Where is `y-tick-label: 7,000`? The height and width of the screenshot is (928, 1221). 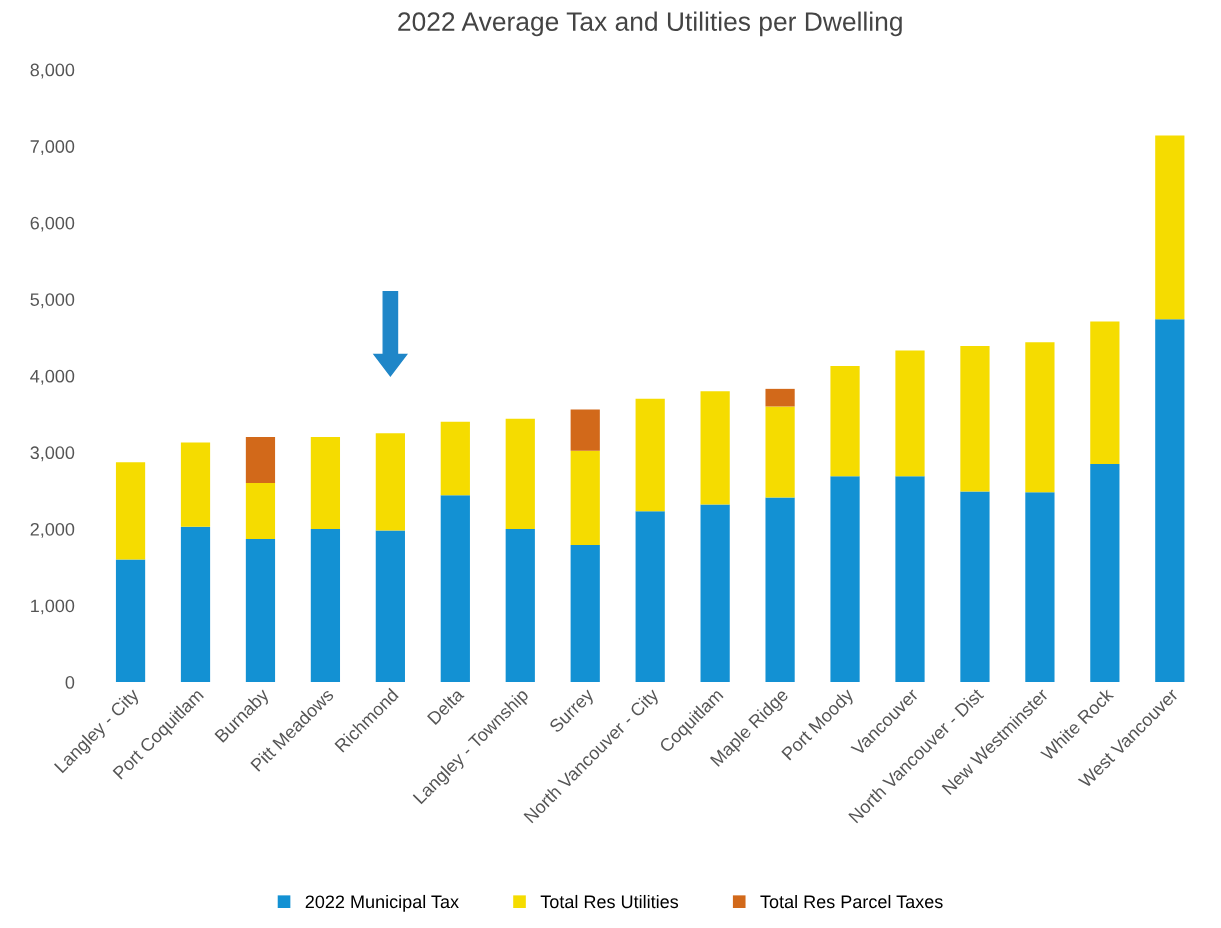
y-tick-label: 7,000 is located at coordinates (52, 148).